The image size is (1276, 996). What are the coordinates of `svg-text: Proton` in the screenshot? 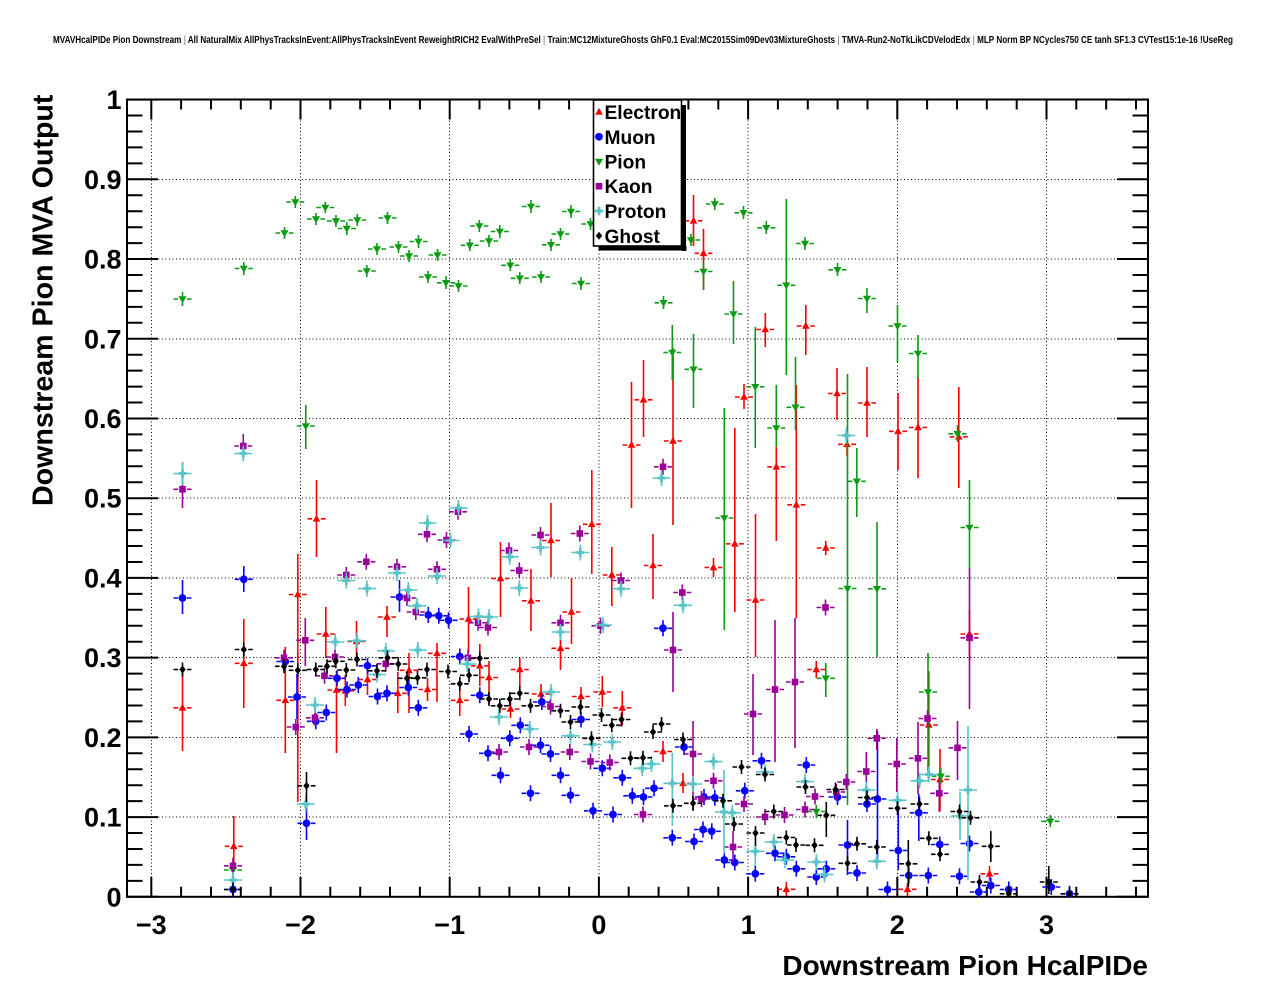 It's located at (636, 212).